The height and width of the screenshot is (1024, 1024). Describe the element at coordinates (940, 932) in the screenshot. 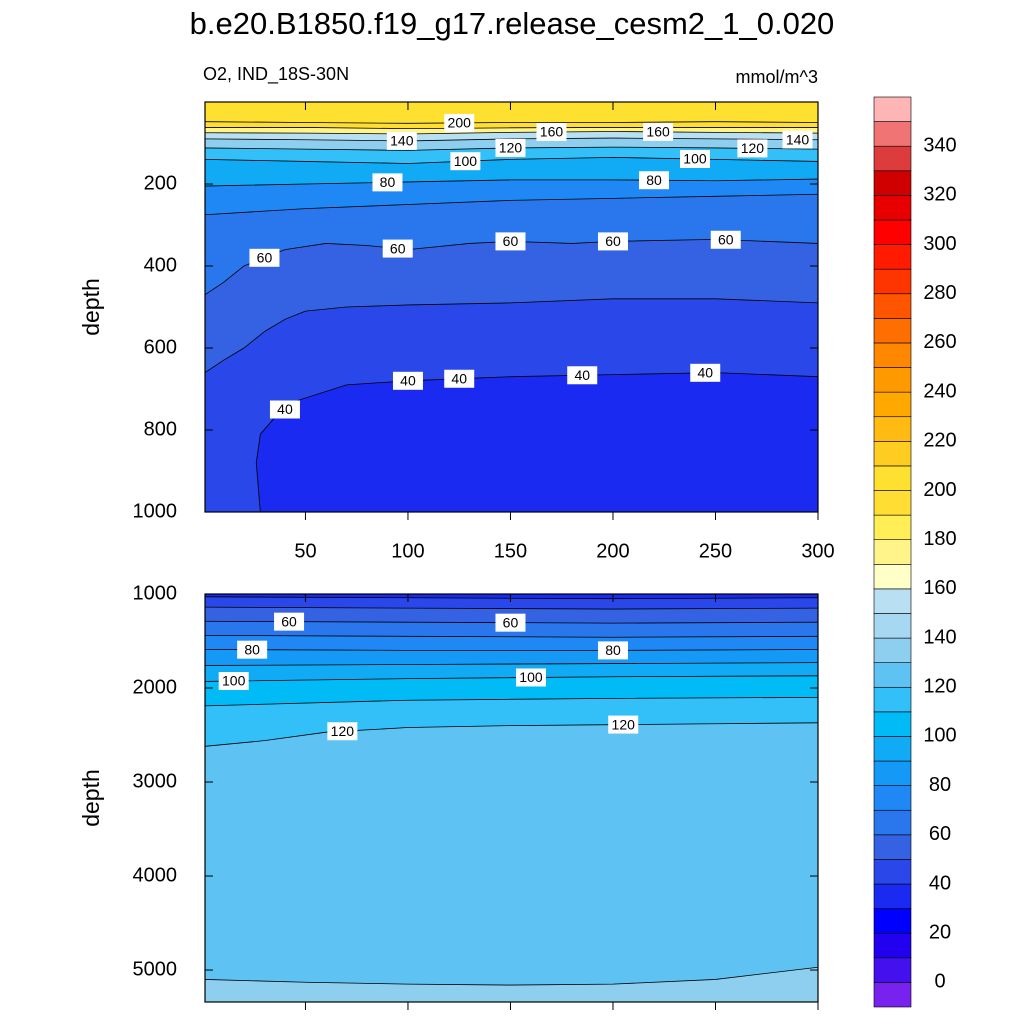

I see `colorbar-label: 20` at that location.